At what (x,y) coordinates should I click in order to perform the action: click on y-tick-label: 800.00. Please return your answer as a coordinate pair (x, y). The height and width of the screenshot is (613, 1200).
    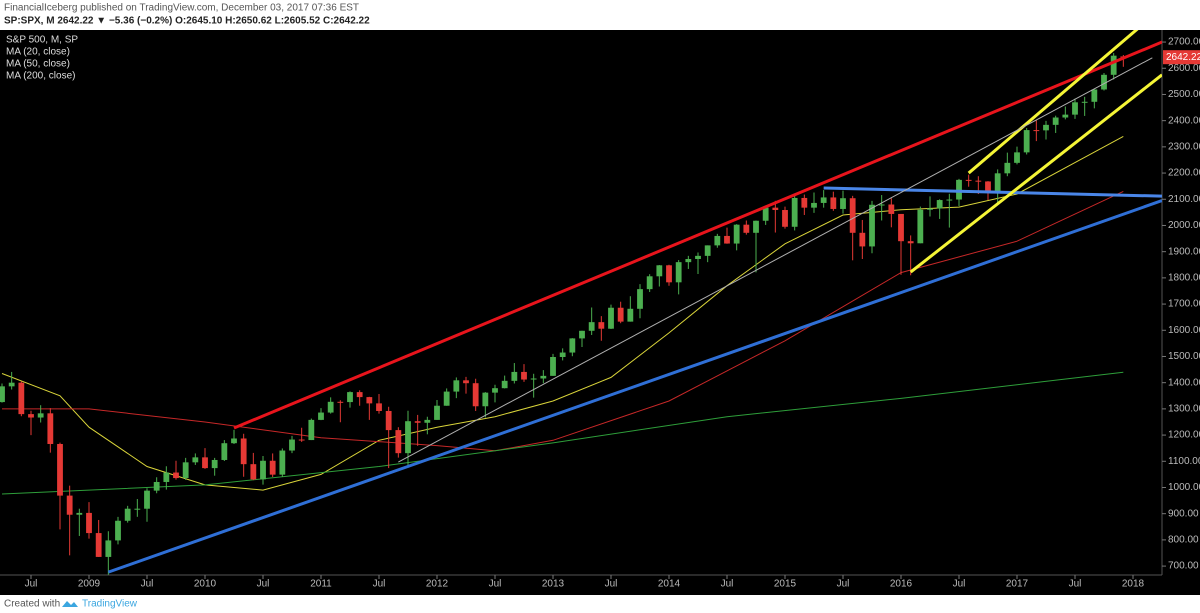
    Looking at the image, I should click on (1183, 540).